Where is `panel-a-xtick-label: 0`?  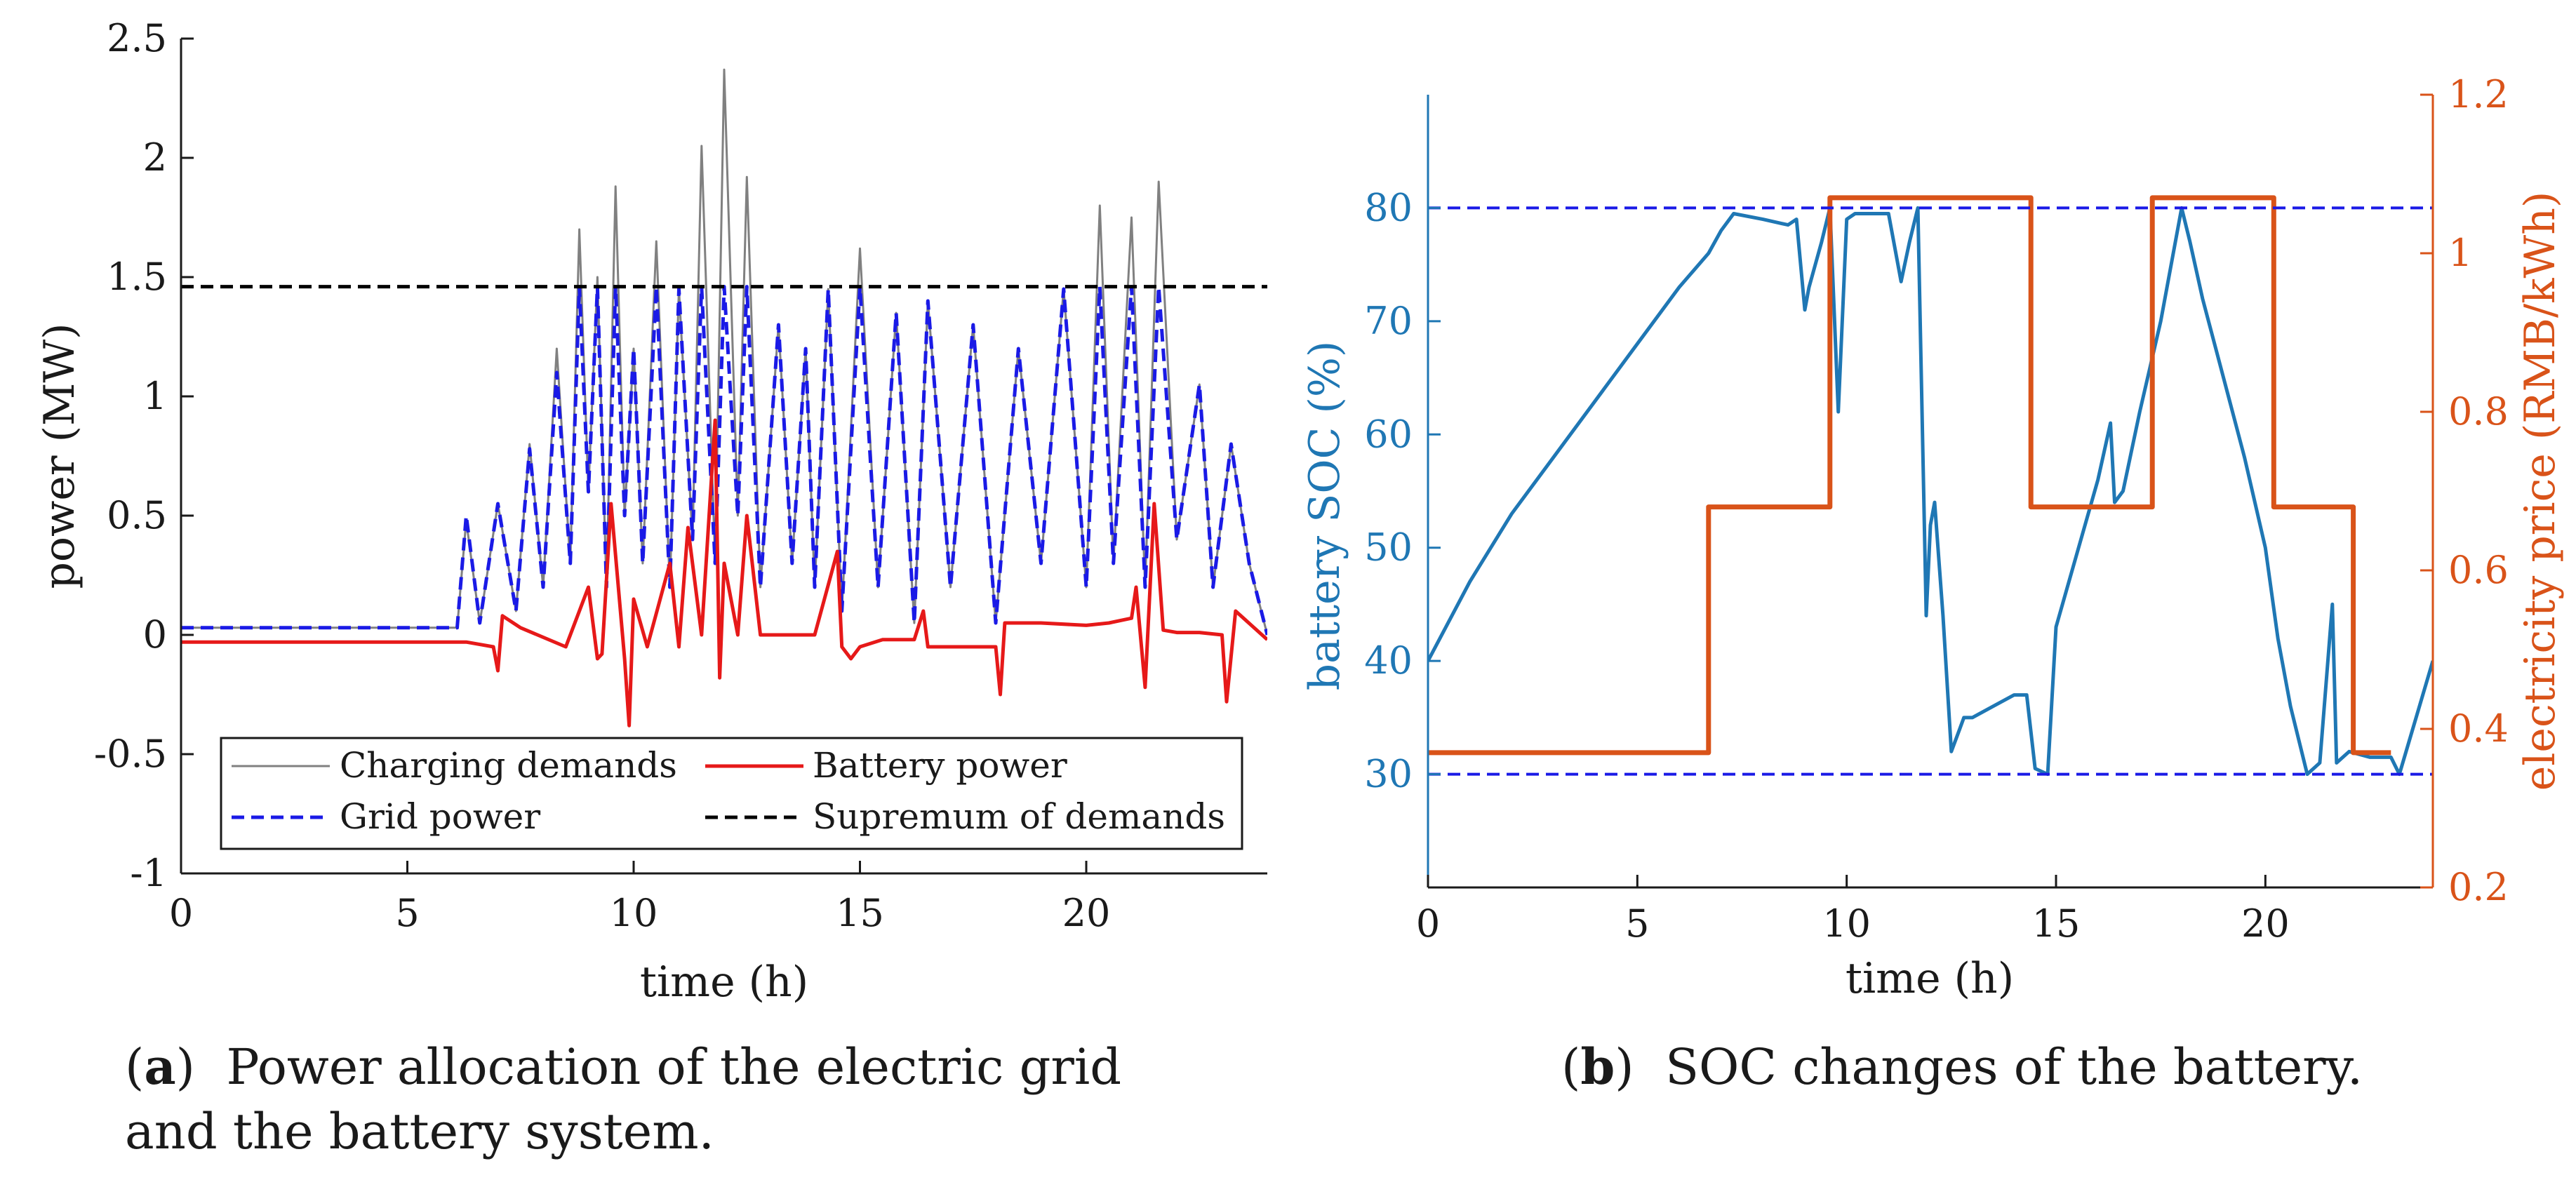 panel-a-xtick-label: 0 is located at coordinates (181, 913).